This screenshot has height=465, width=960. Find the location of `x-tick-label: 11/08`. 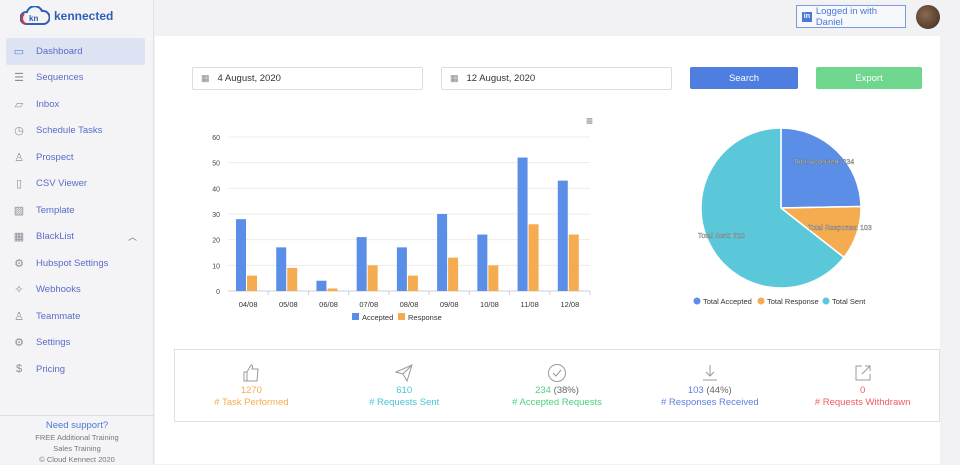

x-tick-label: 11/08 is located at coordinates (530, 304).